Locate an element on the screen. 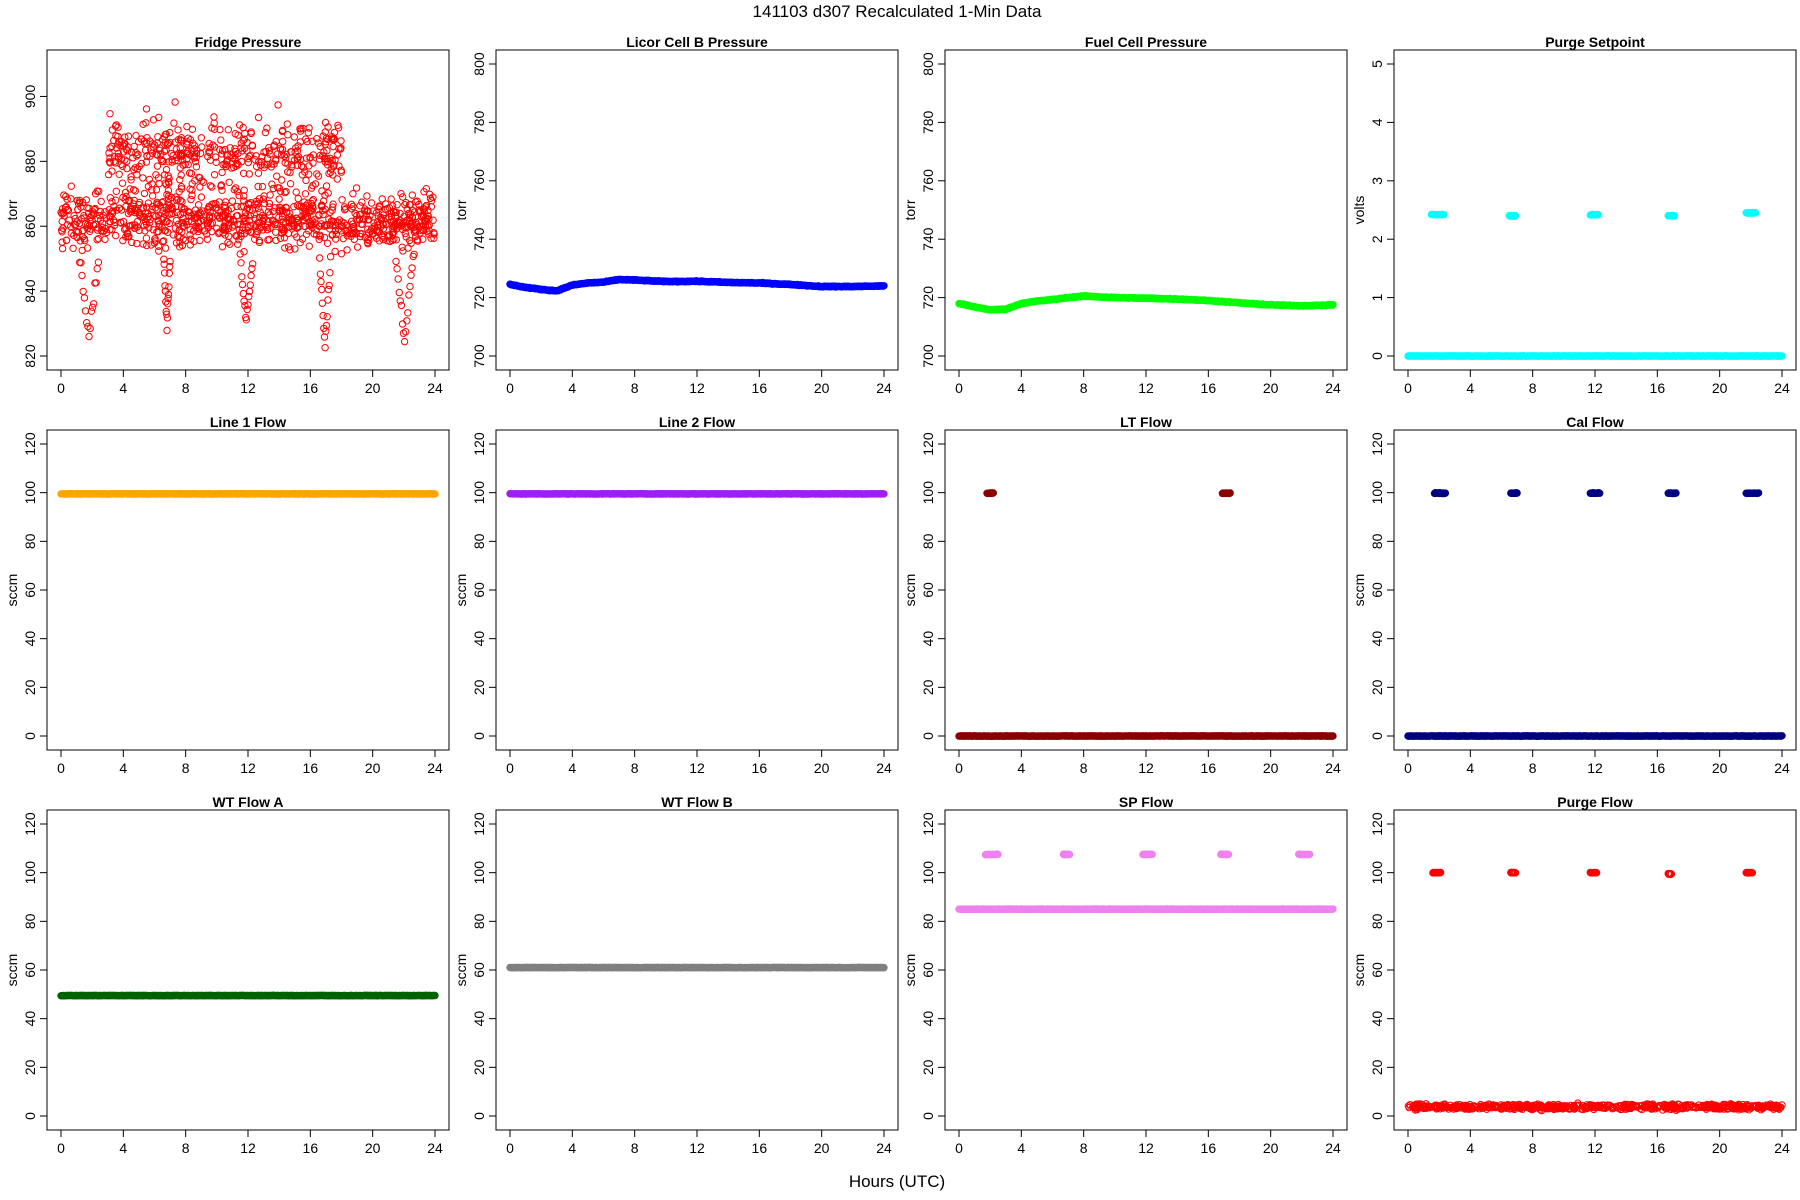  y-tick-label: 0 is located at coordinates (1377, 736).